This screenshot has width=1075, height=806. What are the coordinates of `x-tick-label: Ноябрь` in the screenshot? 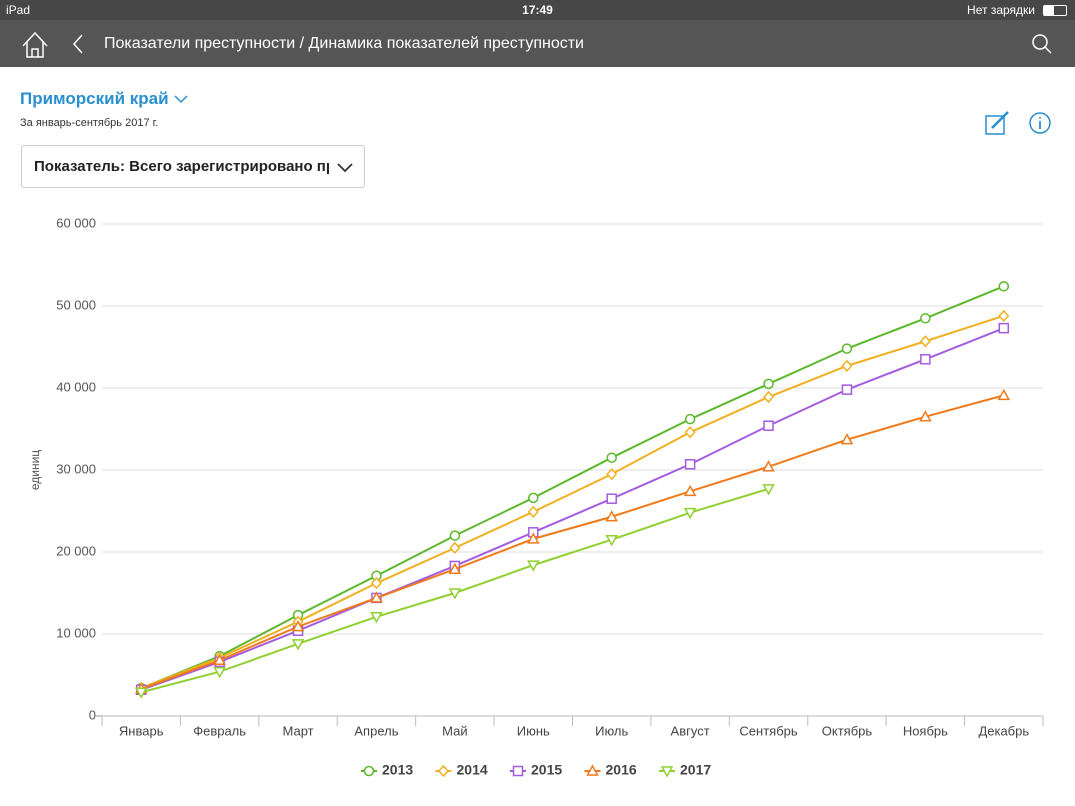 It's located at (925, 730).